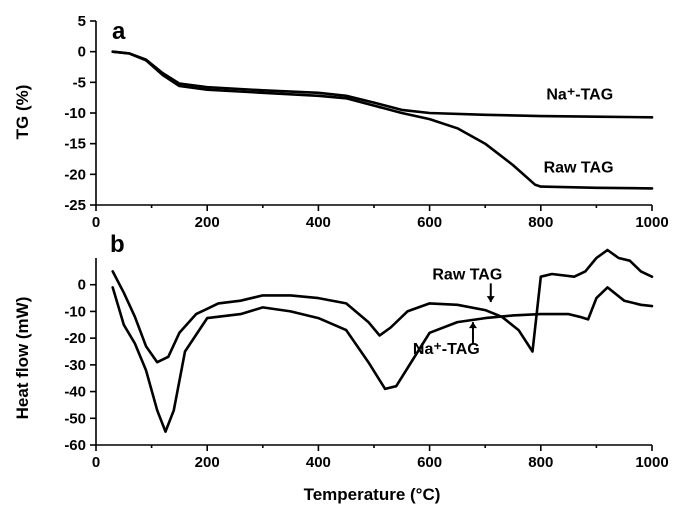 This screenshot has height=505, width=676. I want to click on temperature-x-axis-label: Temperature (°C), so click(372, 494).